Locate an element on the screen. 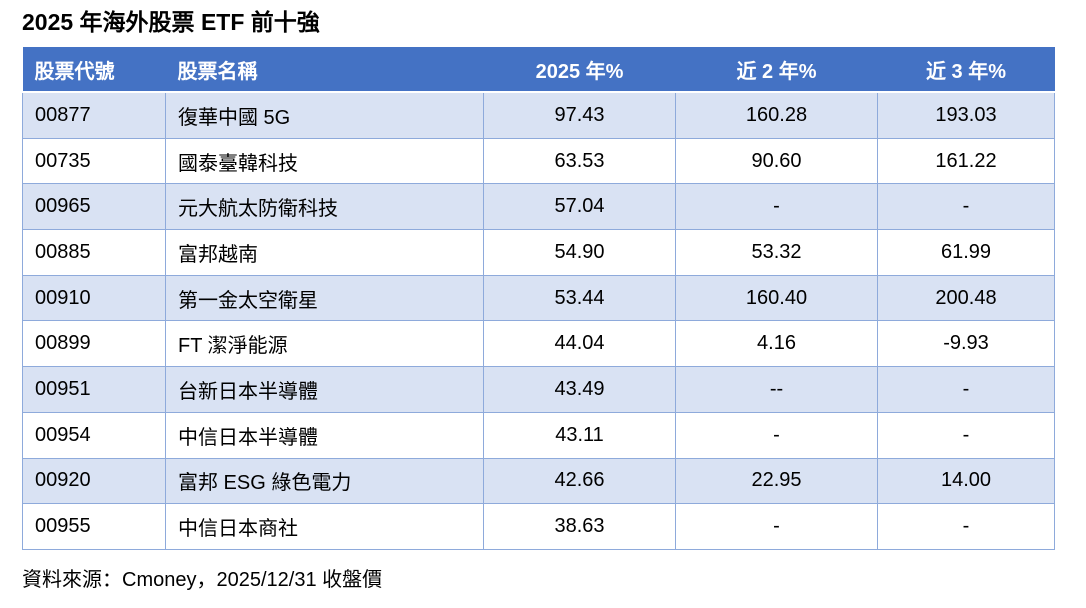  cell-code: 00899 is located at coordinates (94, 344).